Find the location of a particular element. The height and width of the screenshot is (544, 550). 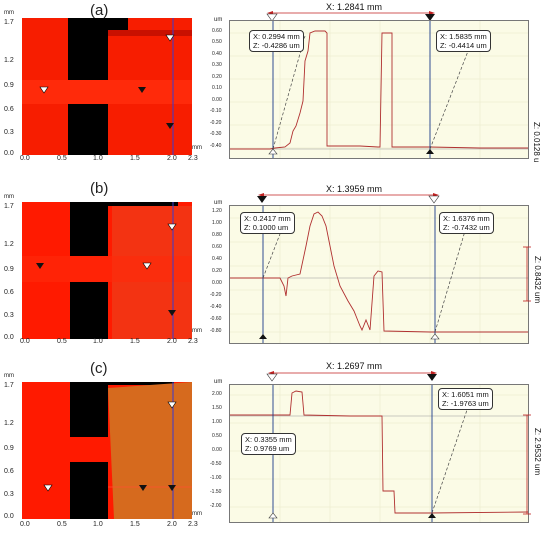

readout-z: Z: -0.4414 um is located at coordinates (463, 45).